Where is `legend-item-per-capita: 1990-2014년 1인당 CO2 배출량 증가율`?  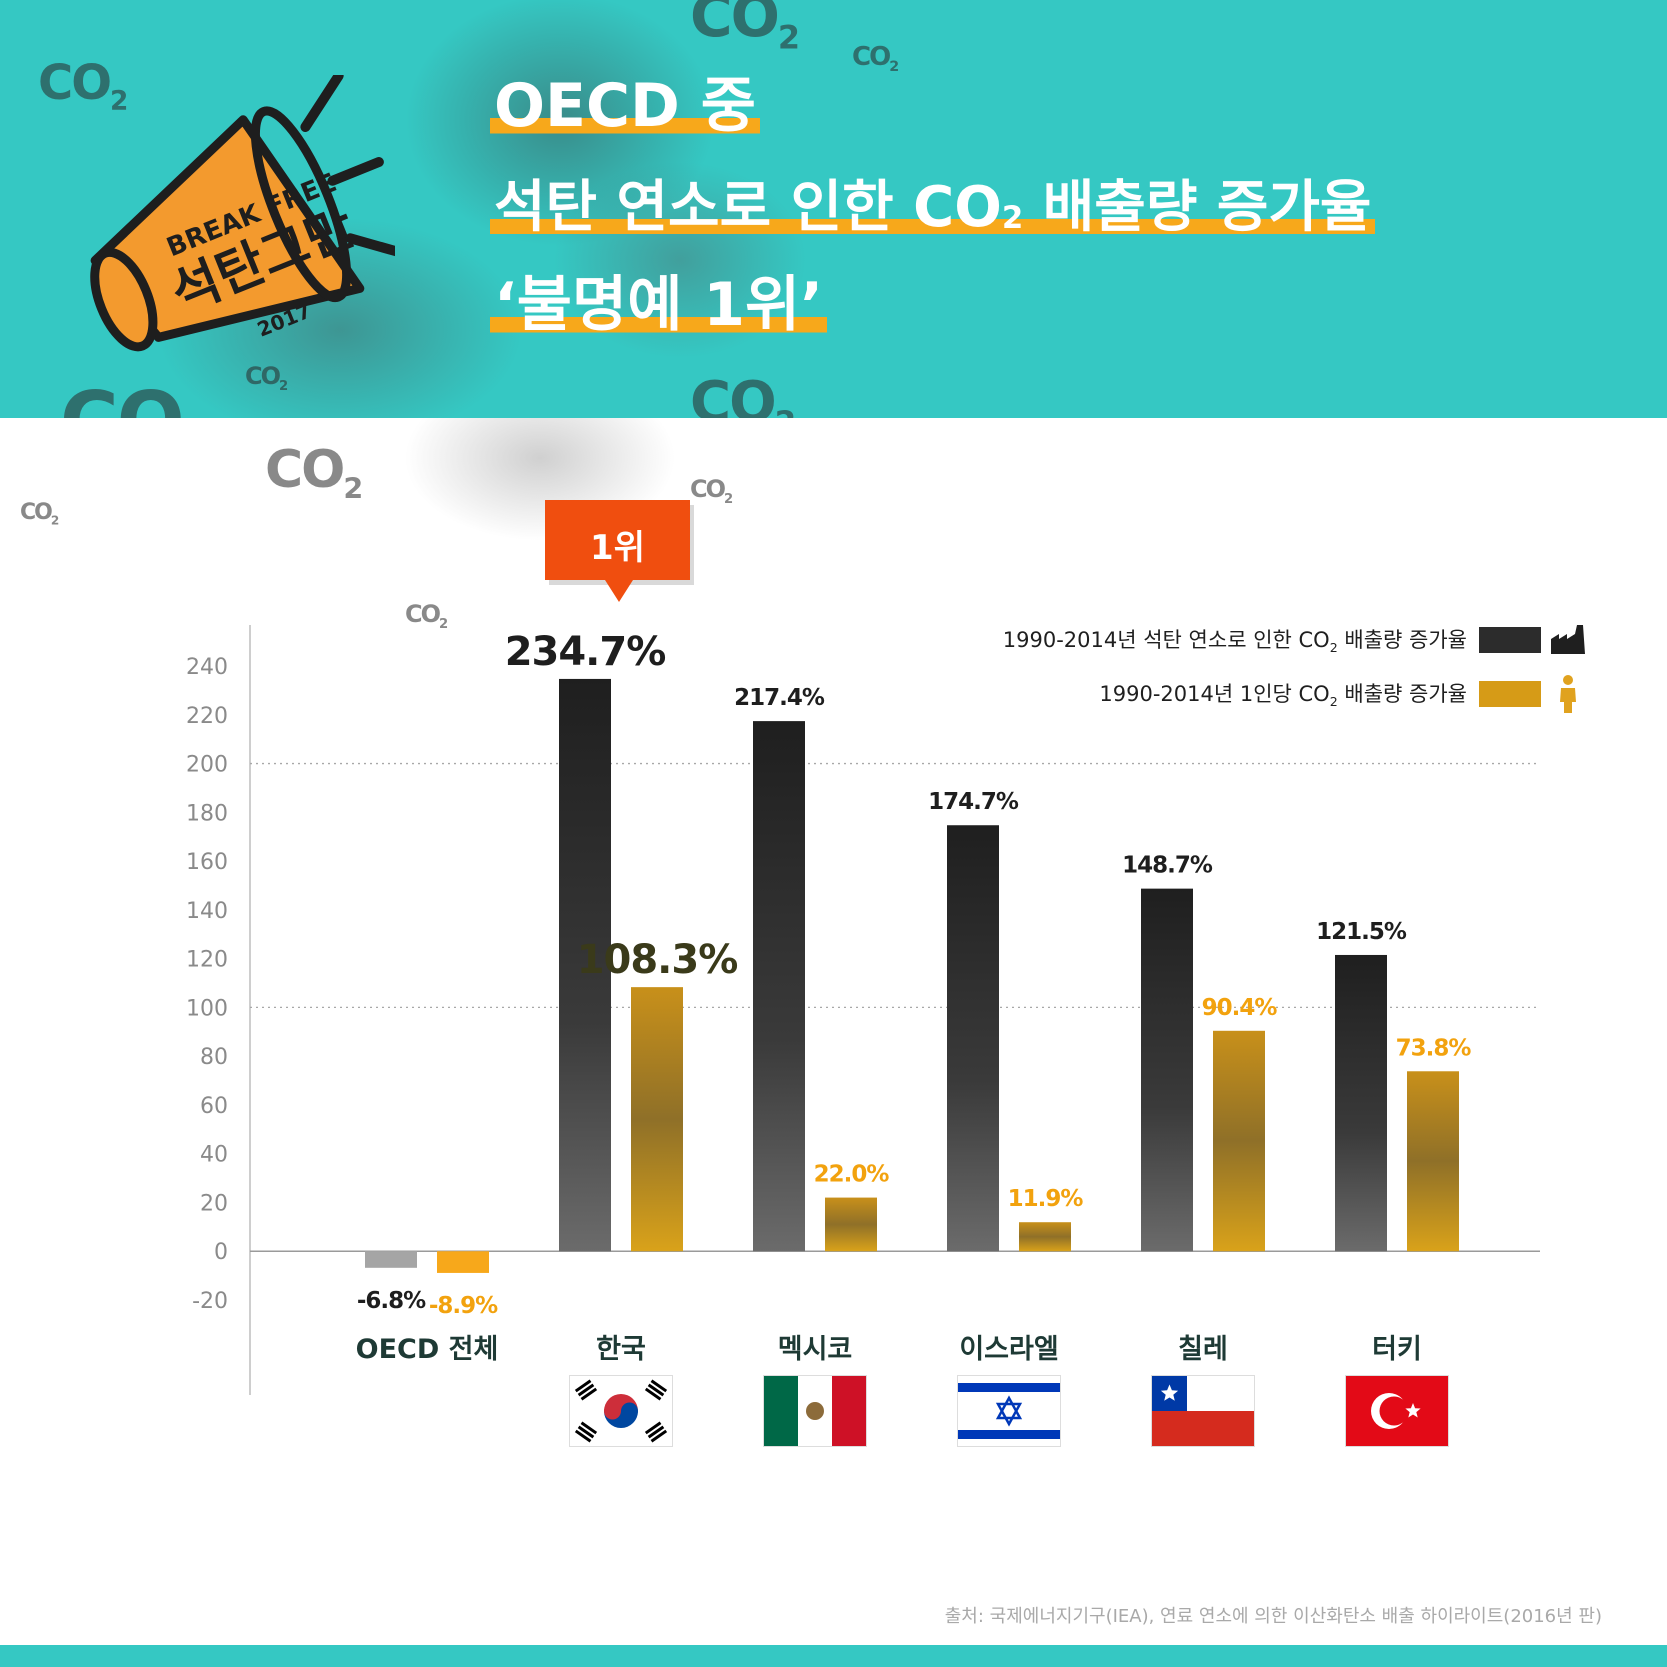
legend-item-per-capita: 1990-2014년 1인당 CO2 배출량 증가율 is located at coordinates (1343, 694).